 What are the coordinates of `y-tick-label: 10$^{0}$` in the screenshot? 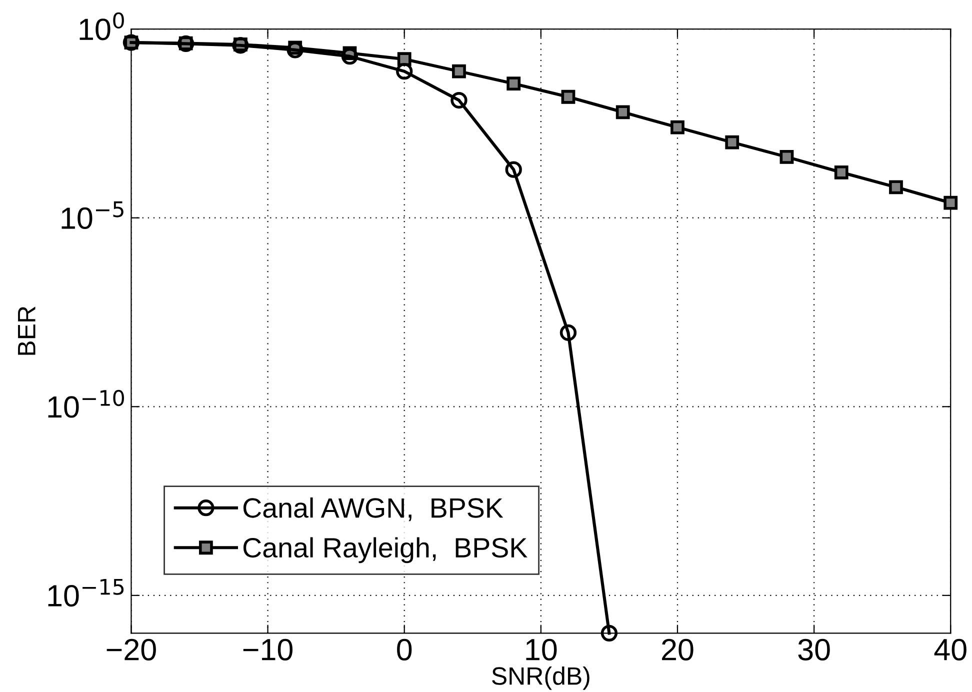 It's located at (102, 26).